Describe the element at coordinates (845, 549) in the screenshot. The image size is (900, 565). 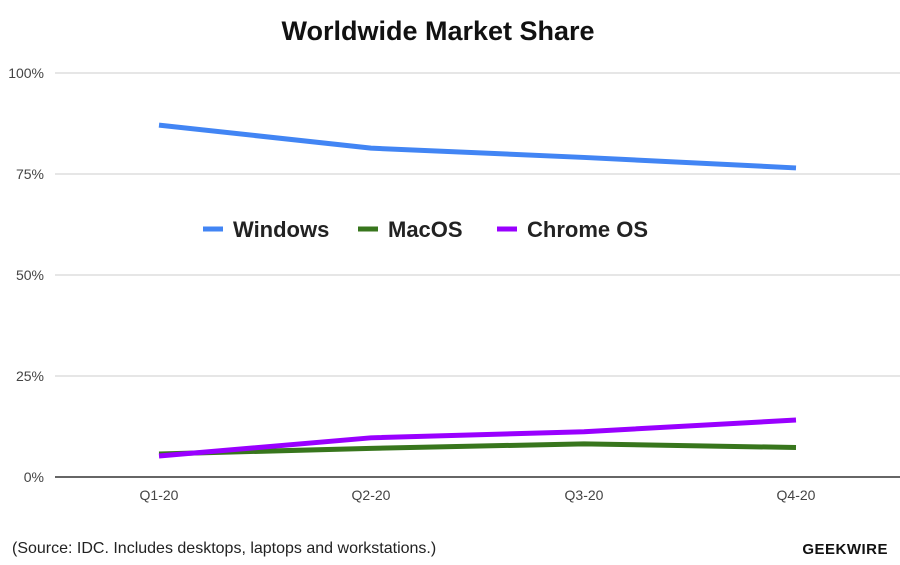
I see `brand-logo: GEEKWIRE` at that location.